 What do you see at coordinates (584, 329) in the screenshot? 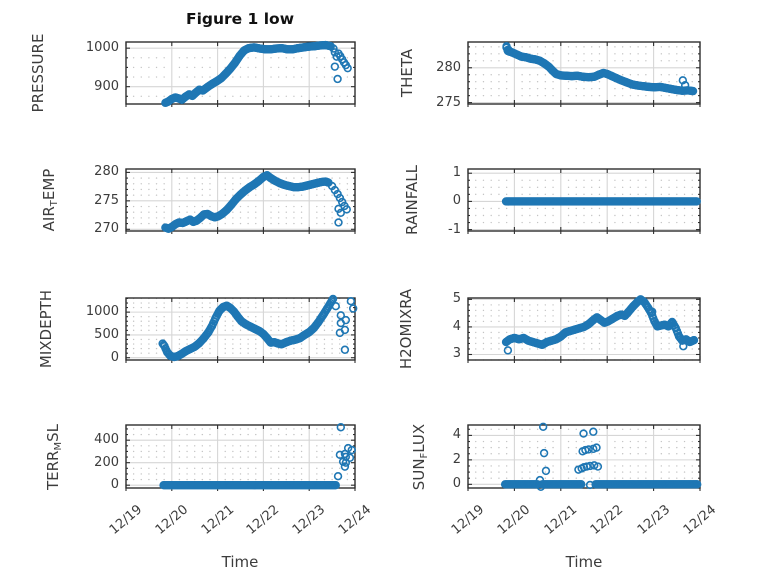
I see `axes-spines` at bounding box center [584, 329].